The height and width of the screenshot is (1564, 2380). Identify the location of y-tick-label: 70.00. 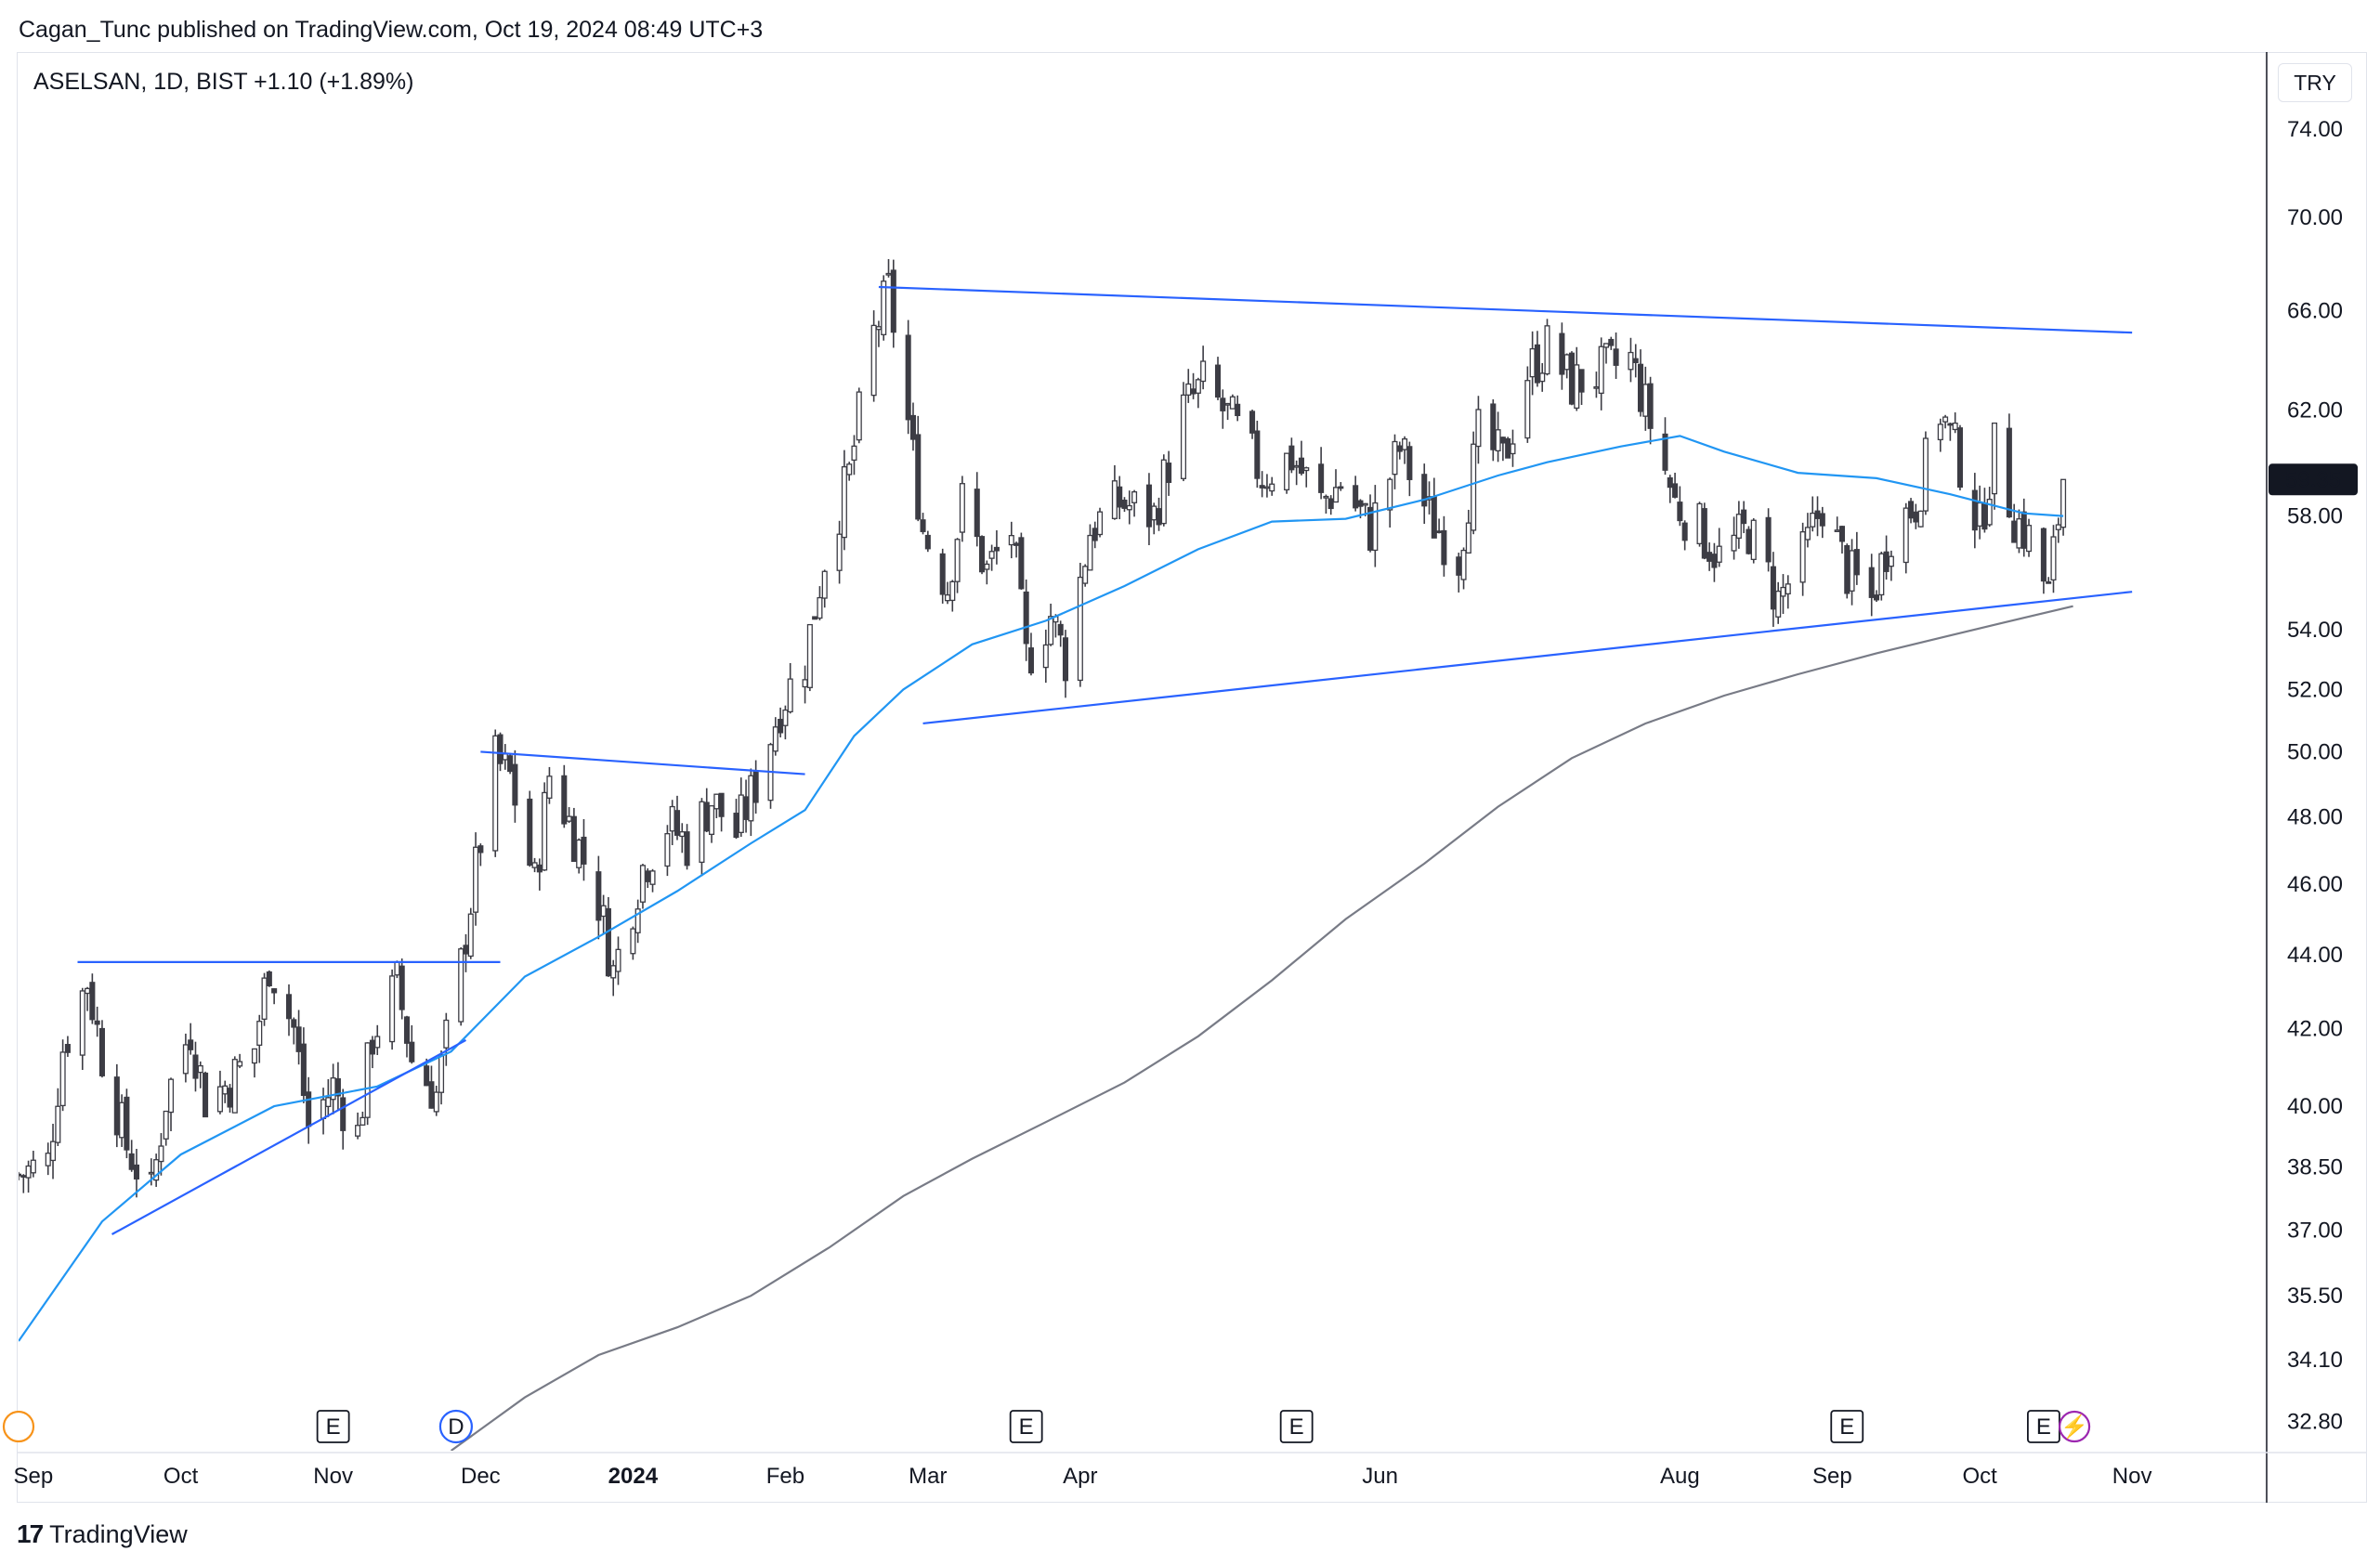
(2315, 217).